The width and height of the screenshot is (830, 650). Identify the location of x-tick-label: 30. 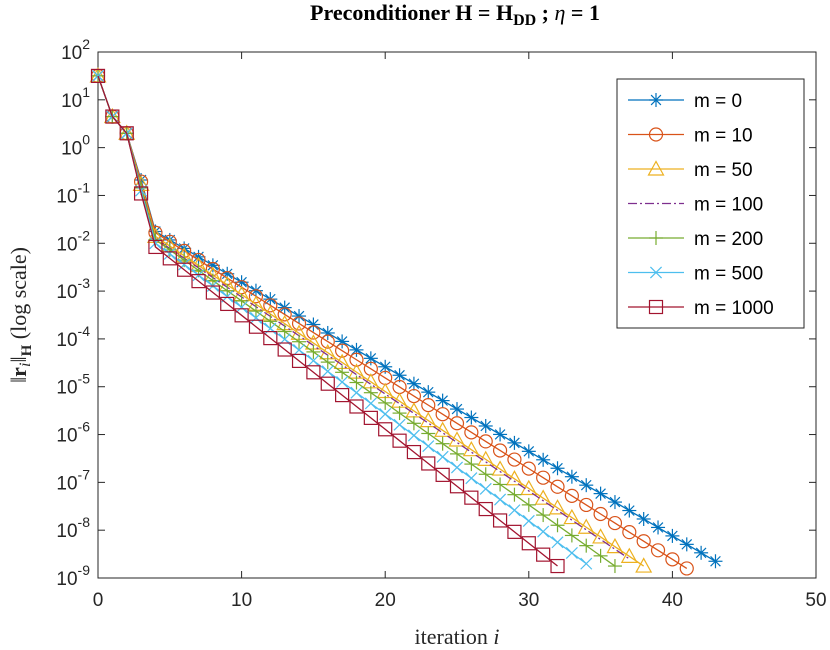
(528, 600).